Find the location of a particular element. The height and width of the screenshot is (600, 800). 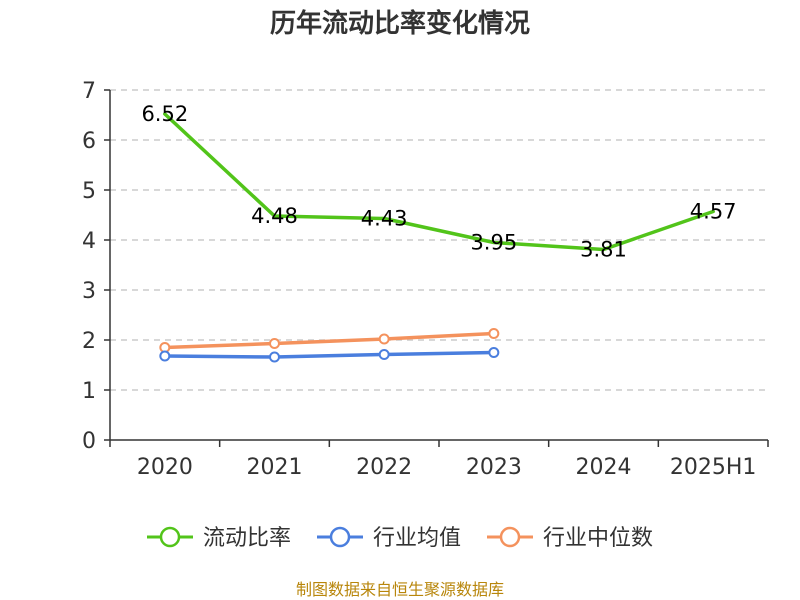

legend-item: 行业均值 is located at coordinates (389, 538).